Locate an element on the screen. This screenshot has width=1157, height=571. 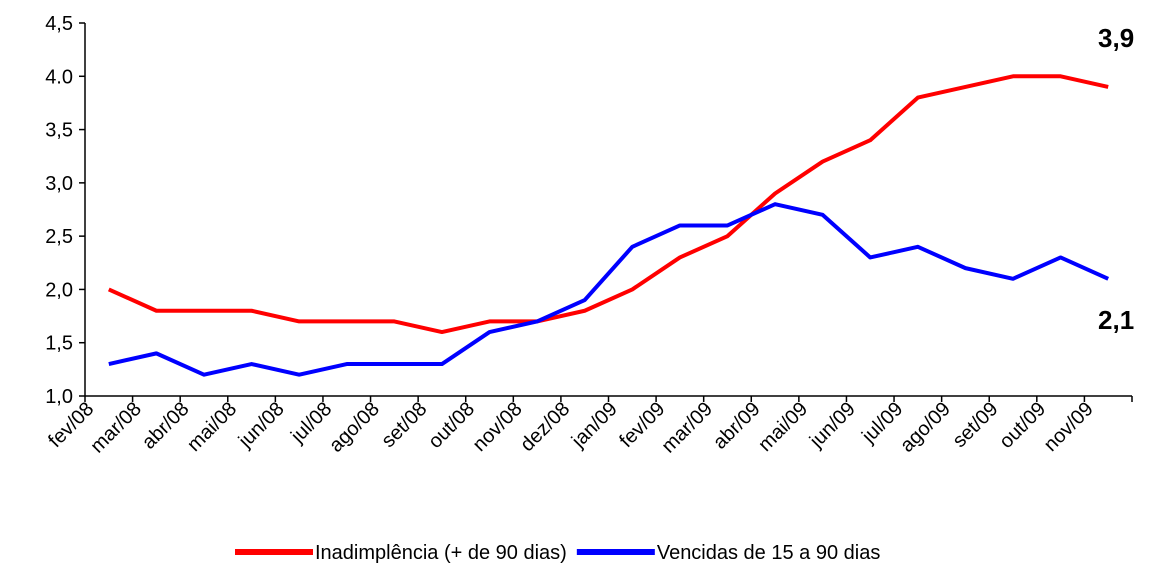
x-tick-label: nov/08 is located at coordinates (498, 427).